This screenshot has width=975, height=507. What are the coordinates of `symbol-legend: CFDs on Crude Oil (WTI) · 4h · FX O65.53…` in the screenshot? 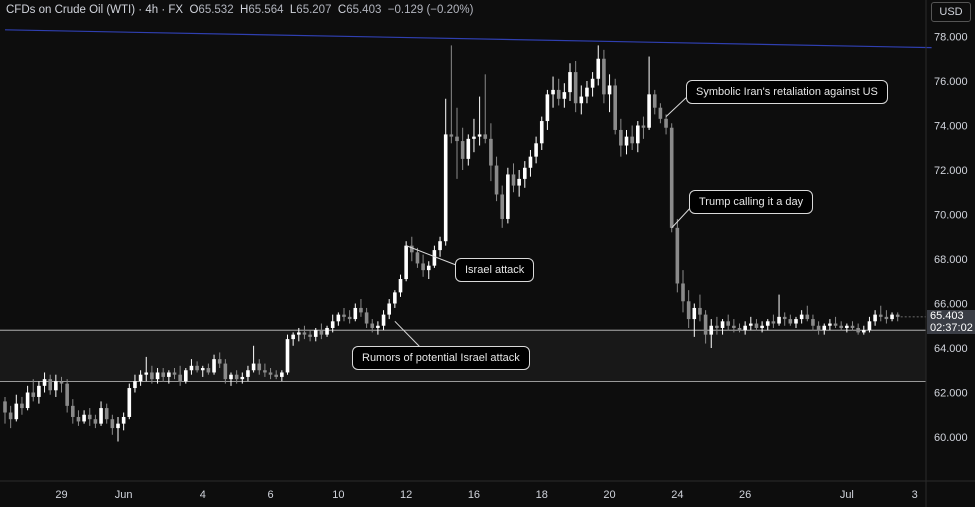 It's located at (239, 10).